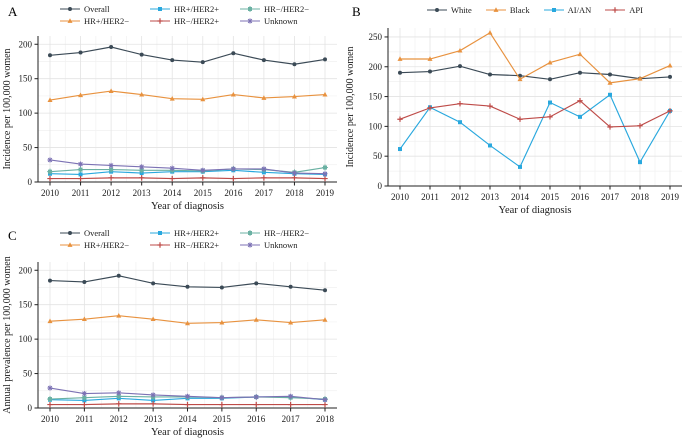 Image resolution: width=685 pixels, height=443 pixels. I want to click on legend-item: Unknown, so click(278, 21).